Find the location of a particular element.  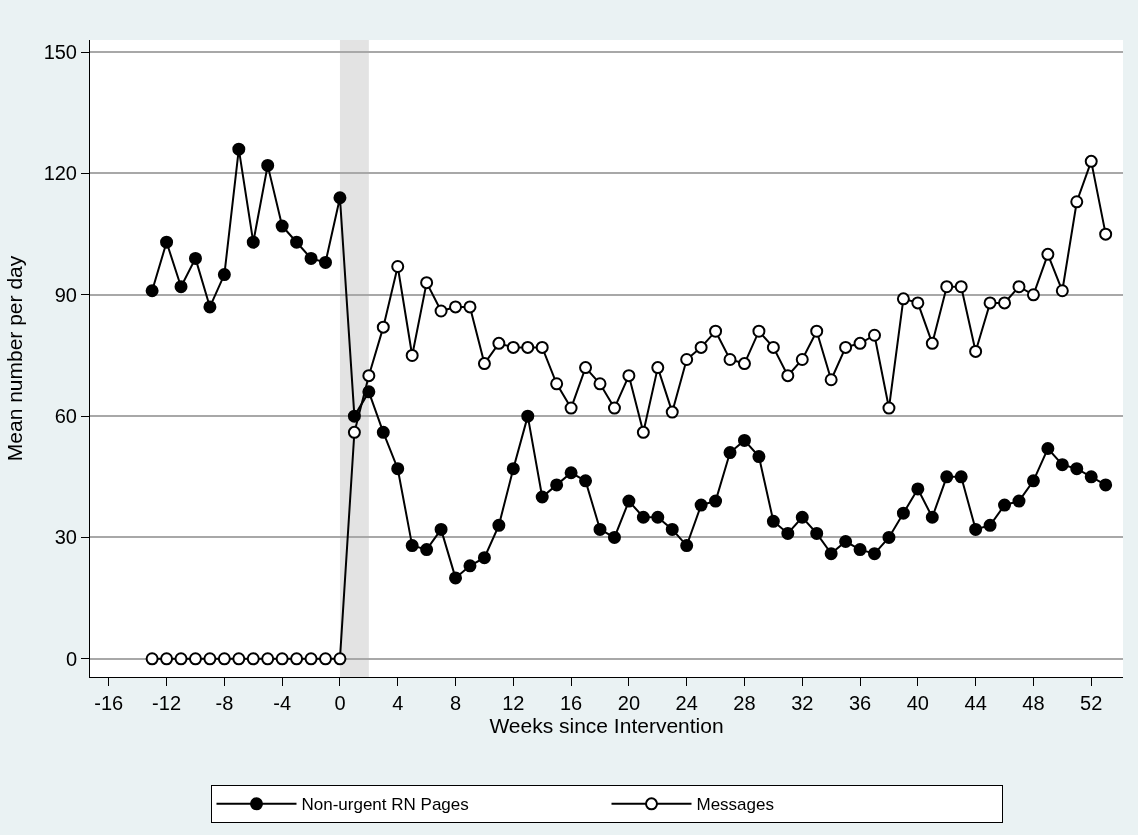

x-tick-label: 52 is located at coordinates (1091, 703).